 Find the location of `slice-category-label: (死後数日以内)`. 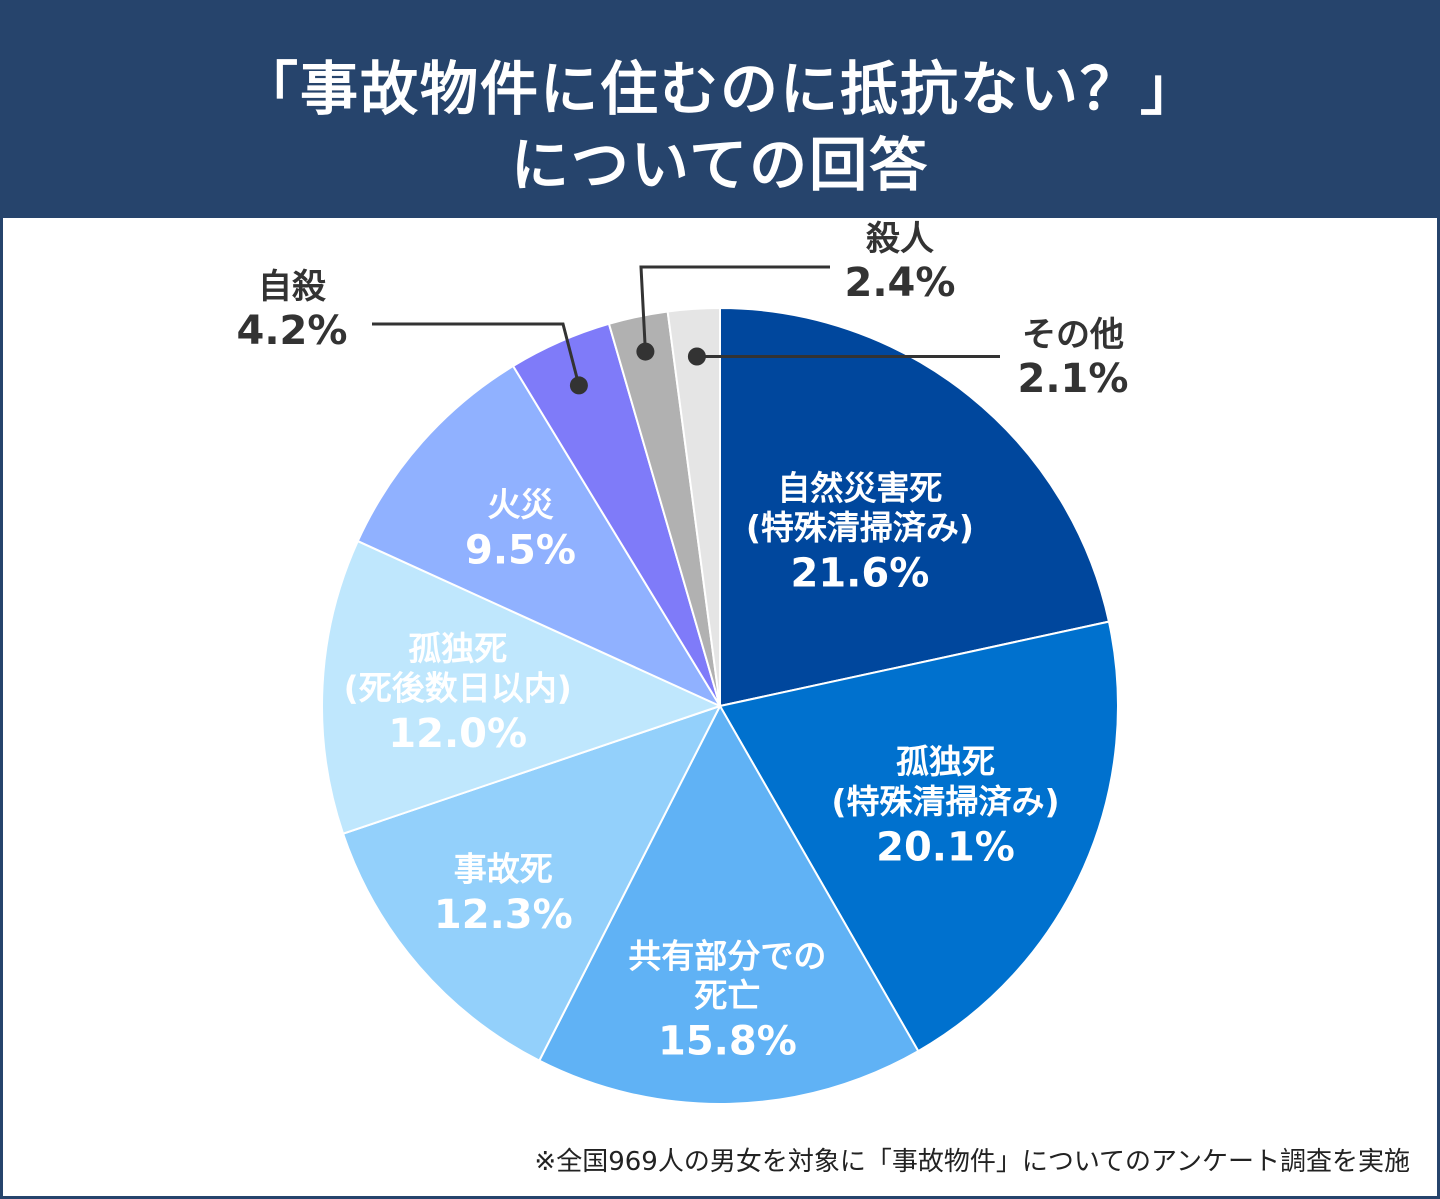

slice-category-label: (死後数日以内) is located at coordinates (458, 688).